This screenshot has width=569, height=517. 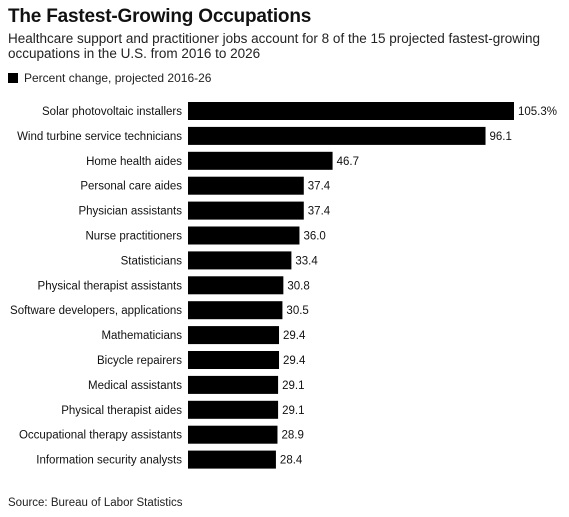 I want to click on category-label: Personal care aides, so click(x=131, y=187).